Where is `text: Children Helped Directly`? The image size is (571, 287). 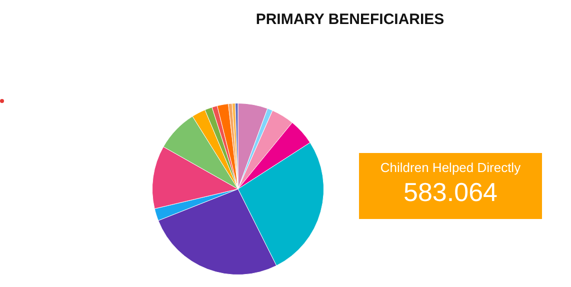
text: Children Helped Directly is located at coordinates (450, 167).